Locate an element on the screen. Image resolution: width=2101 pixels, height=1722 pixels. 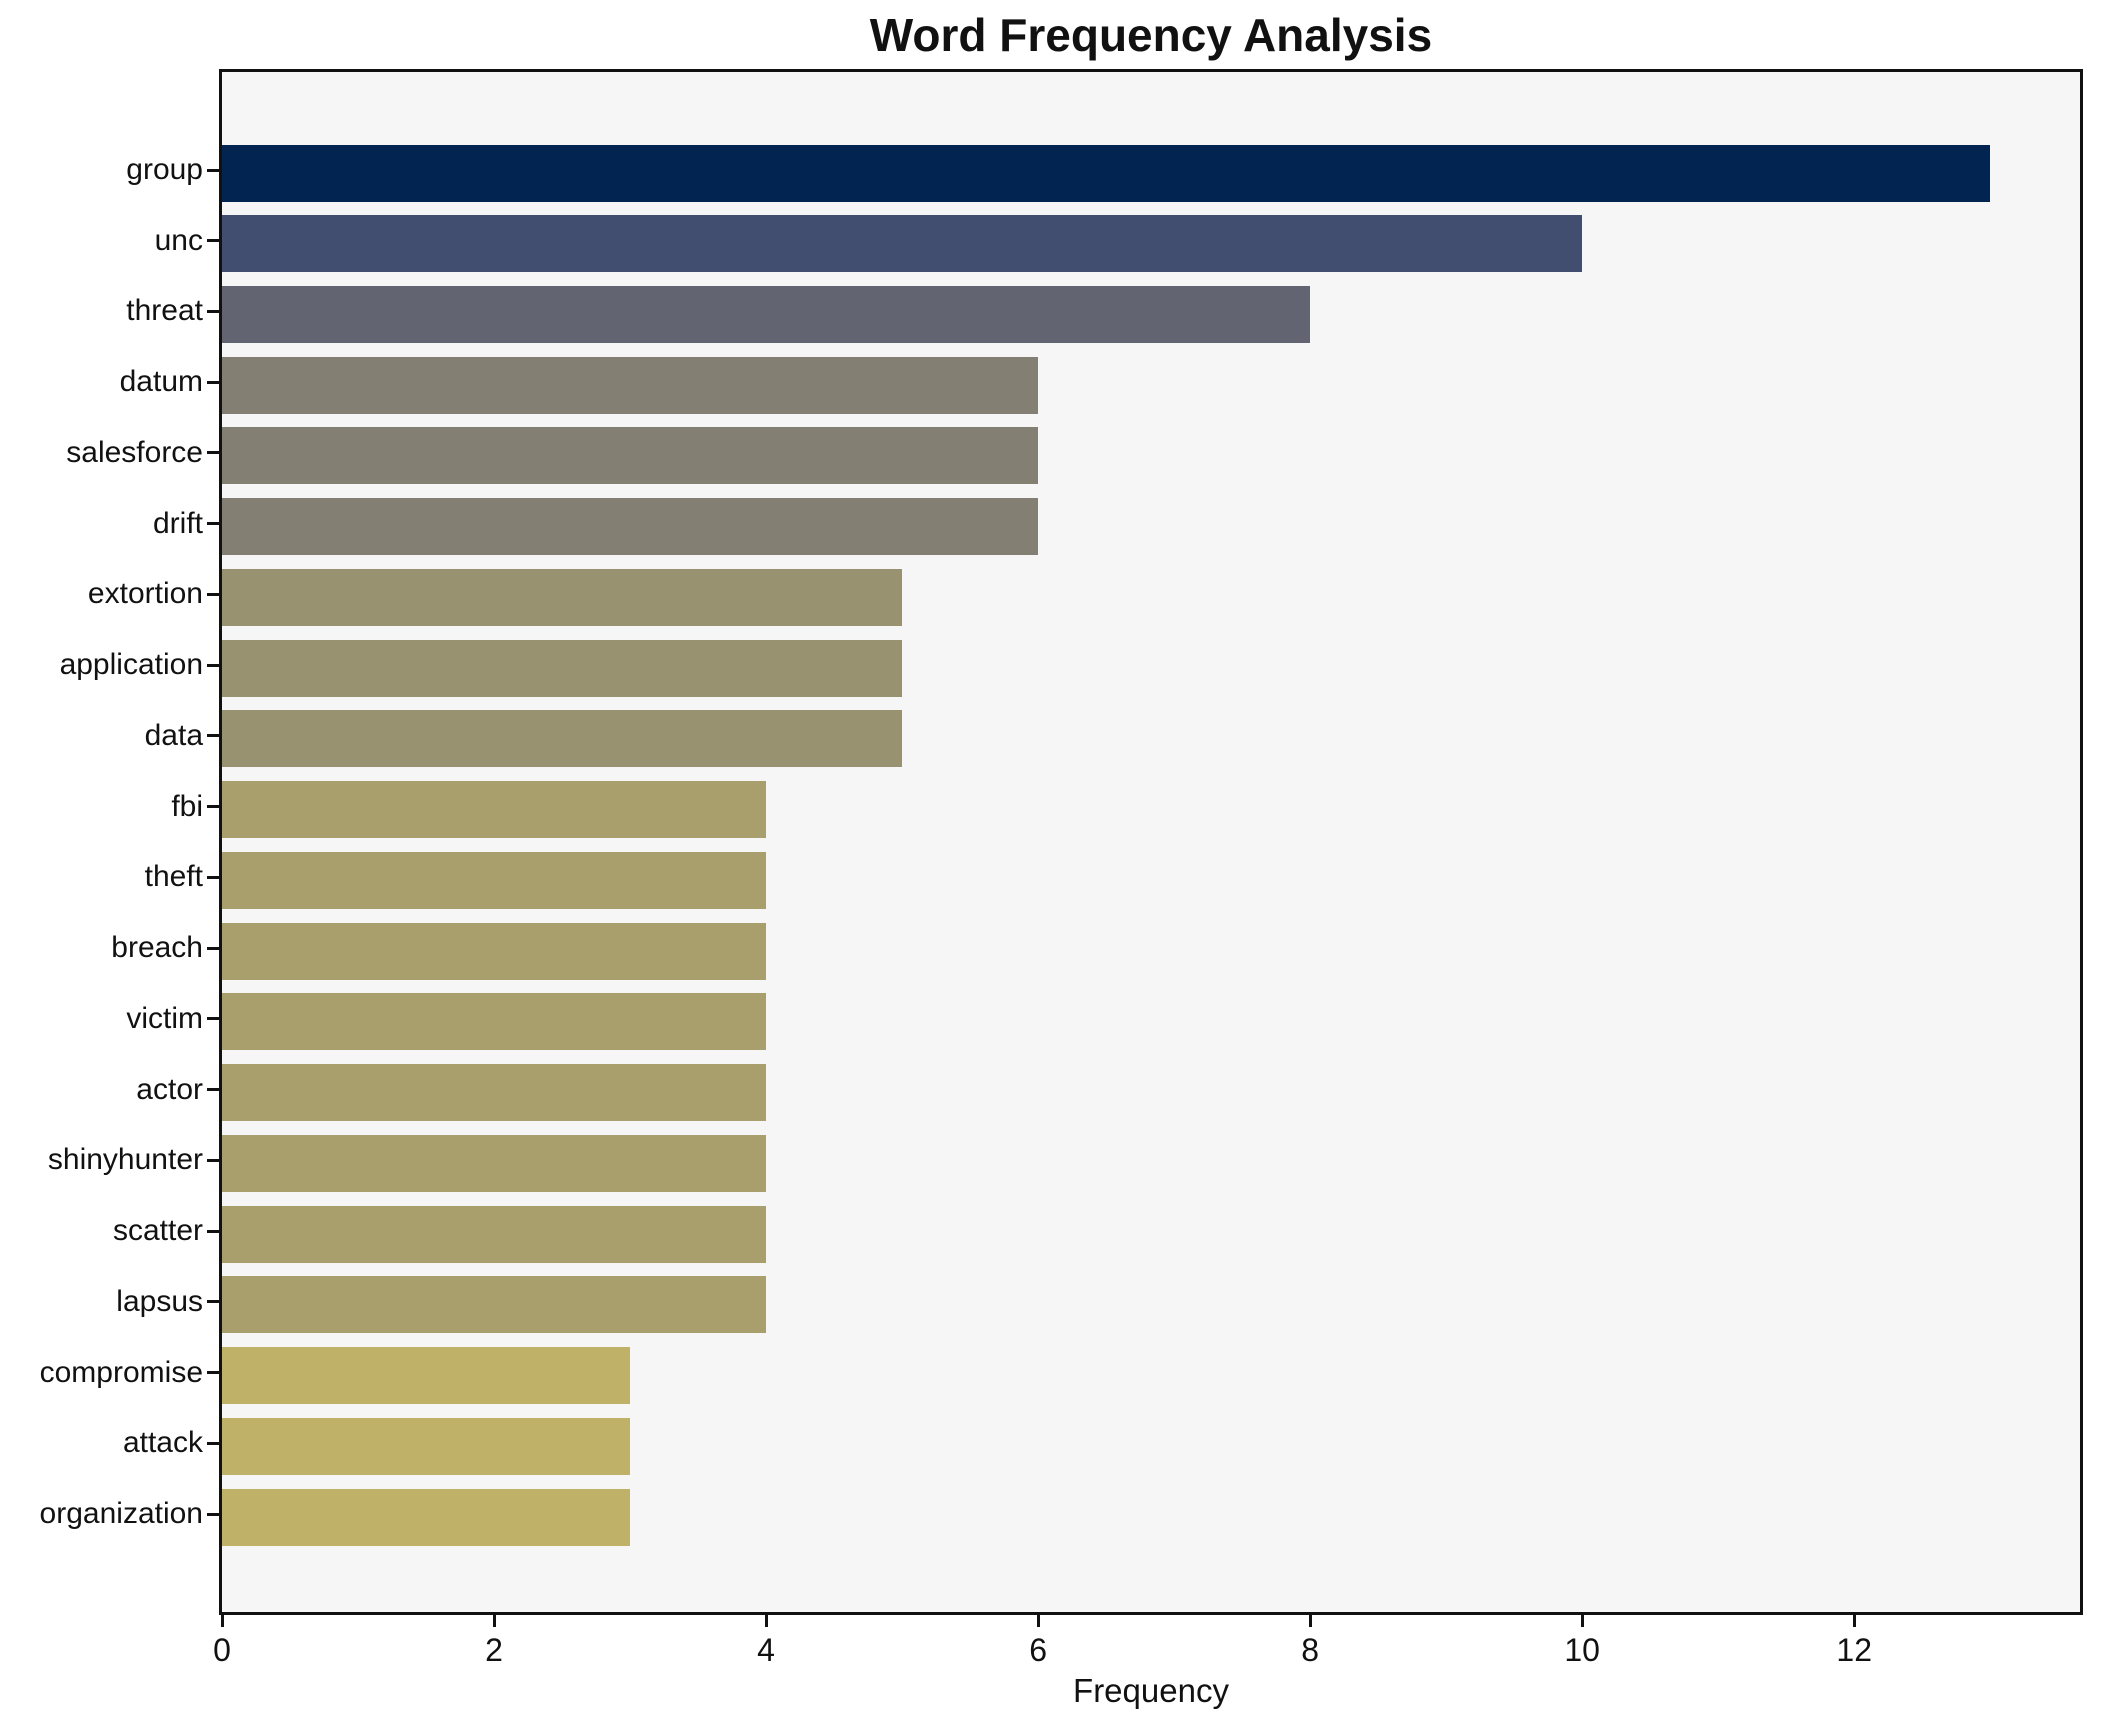
y-tick-label-threat: threat is located at coordinates (164, 311).